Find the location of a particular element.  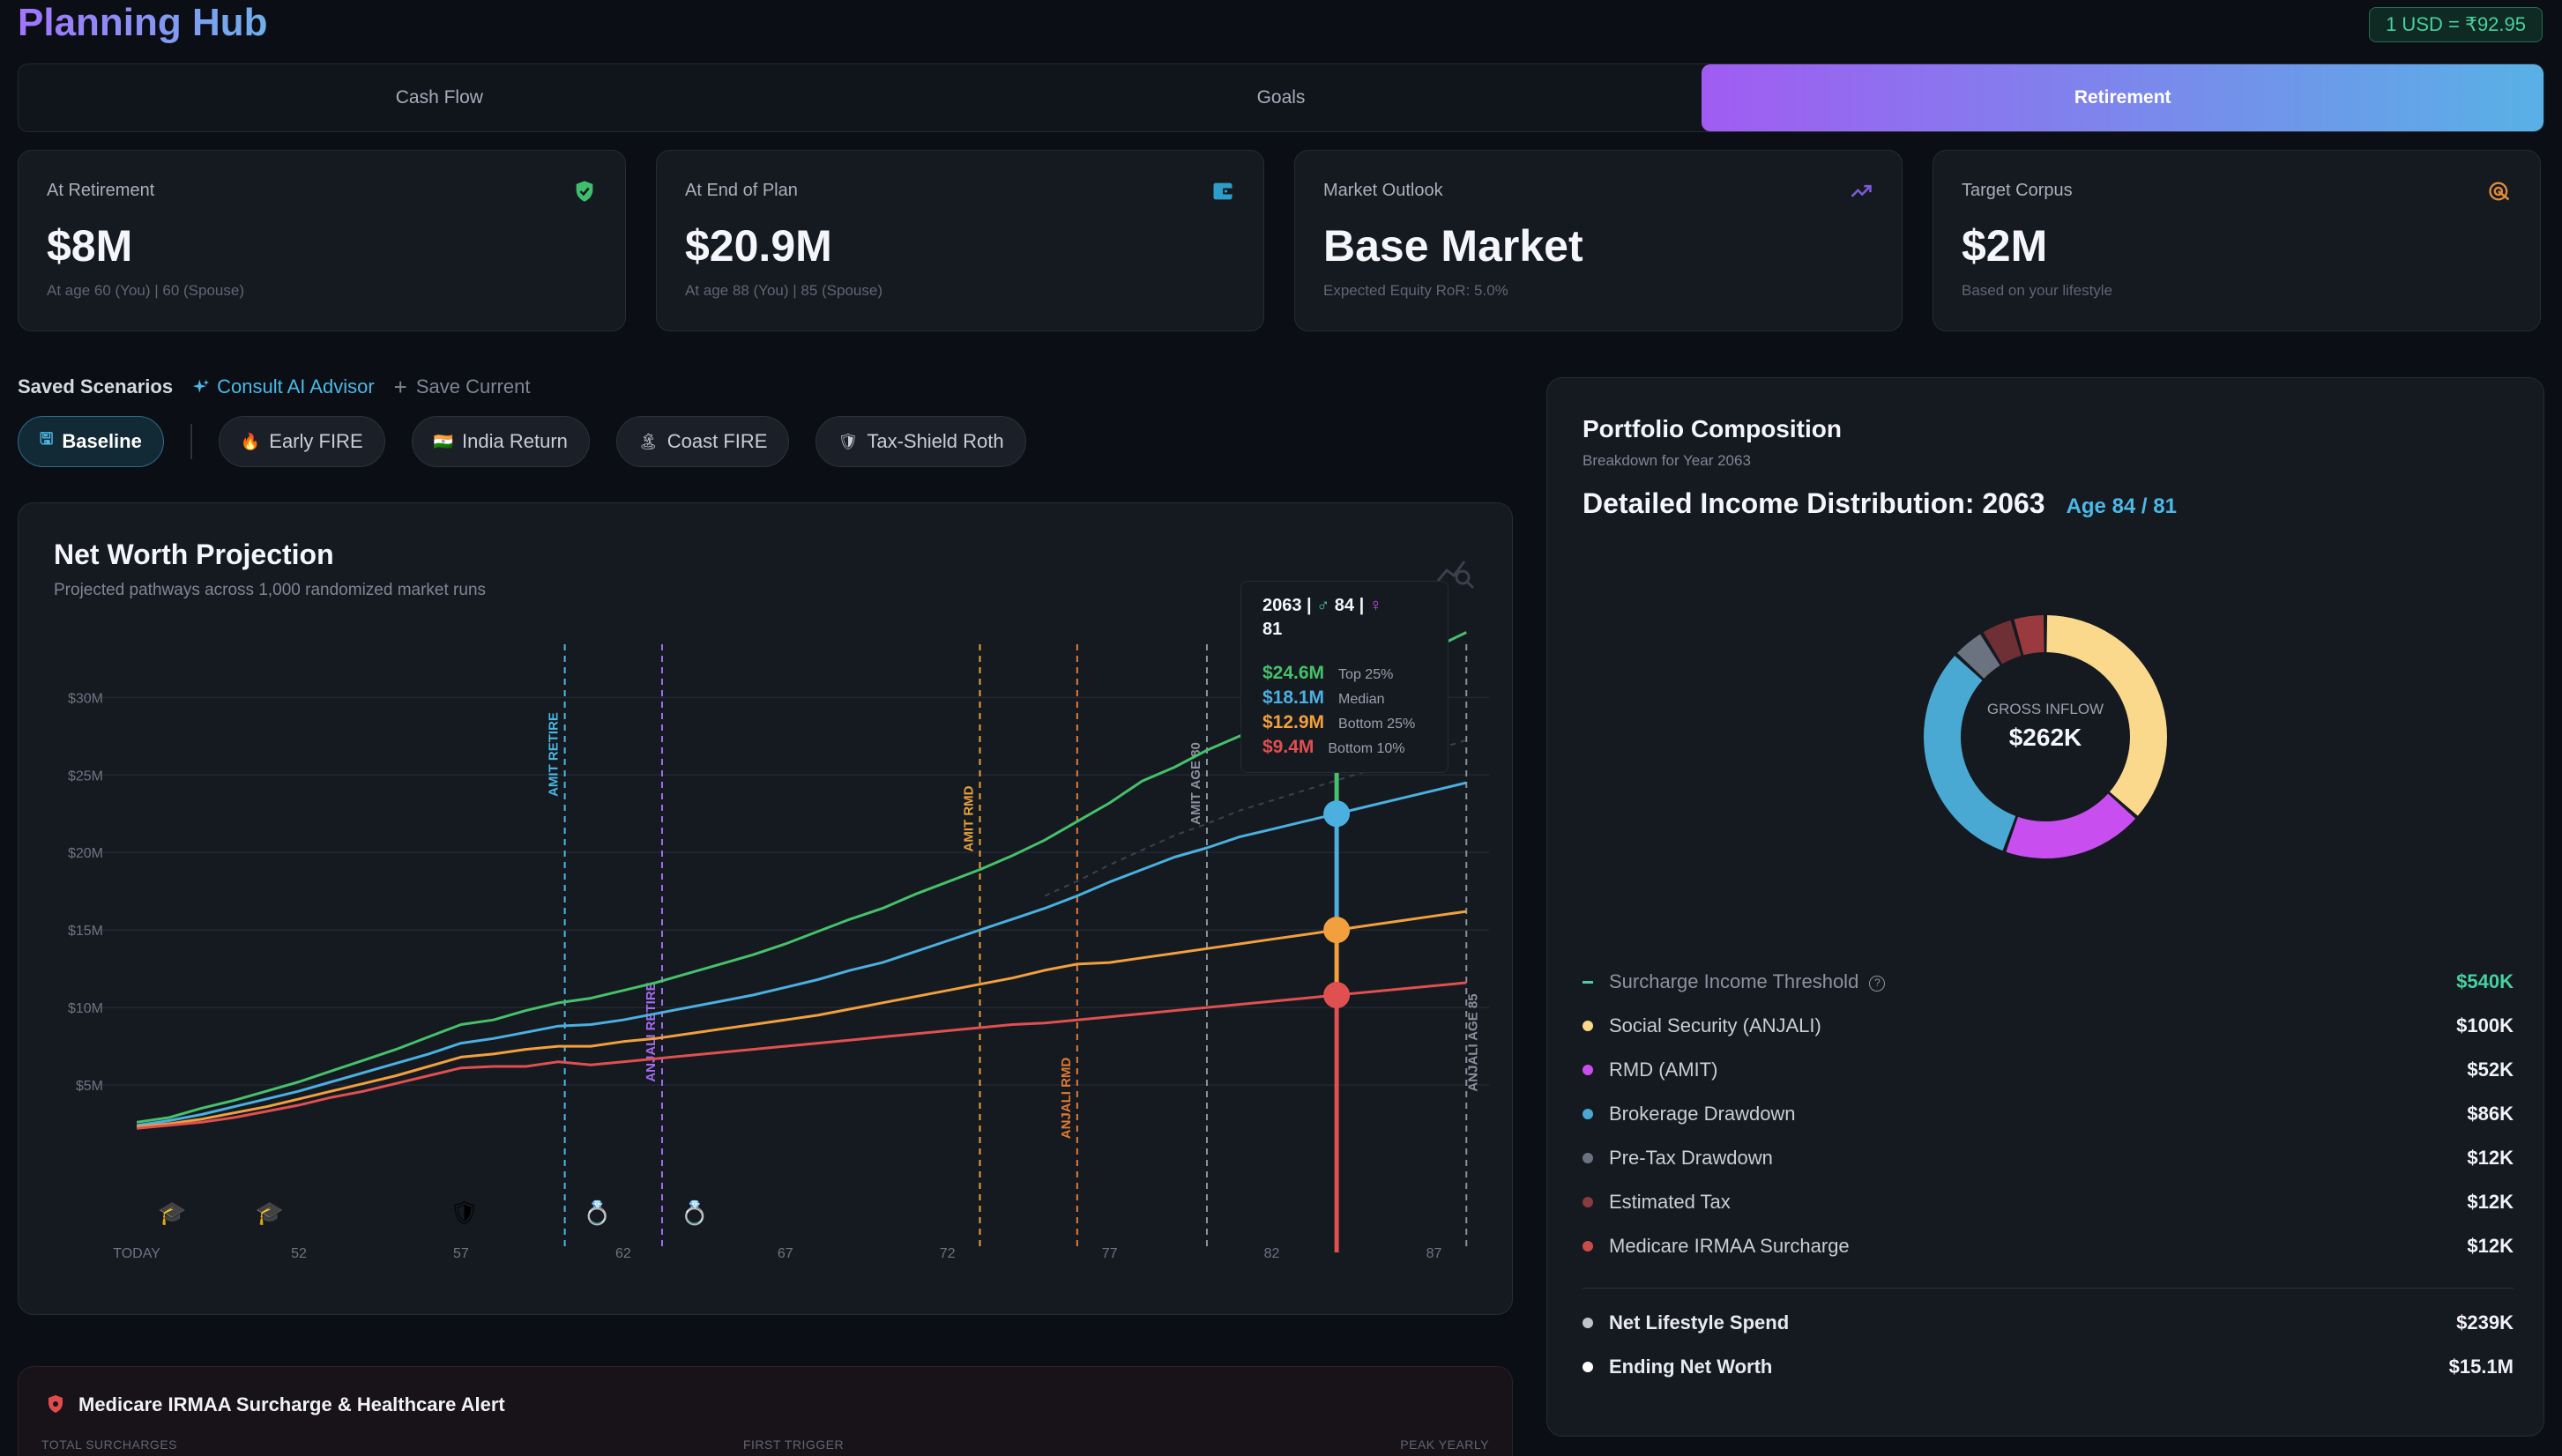

consult-ai-advisor-link: Consult AI Advisor is located at coordinates (283, 386).